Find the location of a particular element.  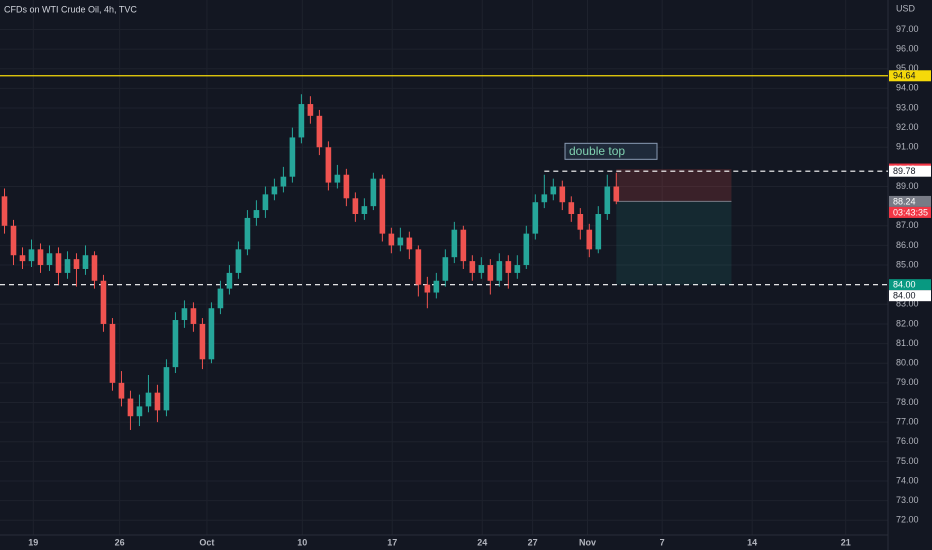

x-tick-label: Nov is located at coordinates (587, 542).